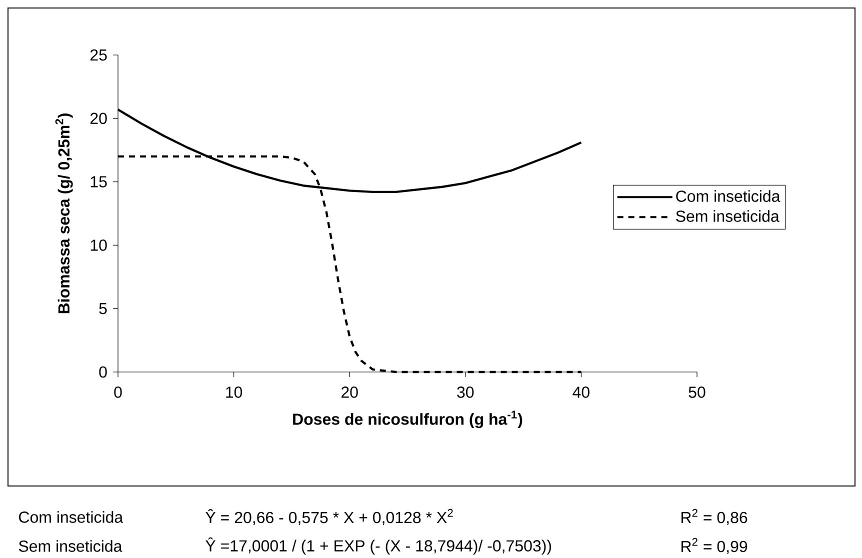  I want to click on y-tick-label: 10, so click(98, 245).